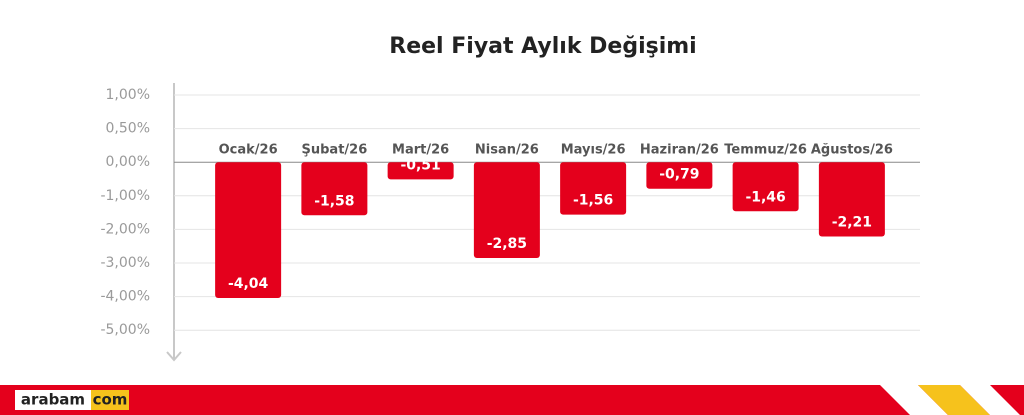 The height and width of the screenshot is (415, 1024). Describe the element at coordinates (593, 201) in the screenshot. I see `value-label: -1,56` at that location.